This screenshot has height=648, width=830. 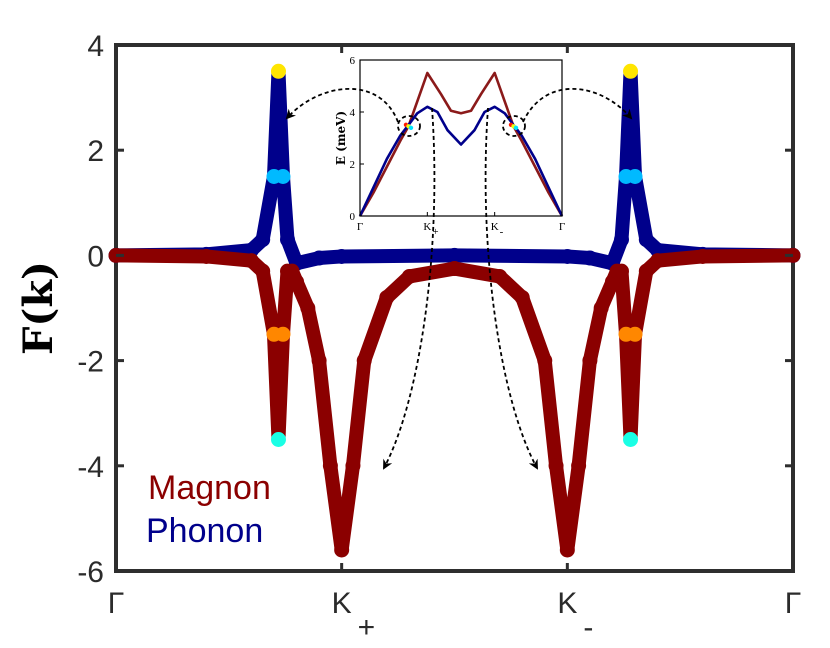 I want to click on inset-x-tick-subscript: +, so click(x=435, y=232).